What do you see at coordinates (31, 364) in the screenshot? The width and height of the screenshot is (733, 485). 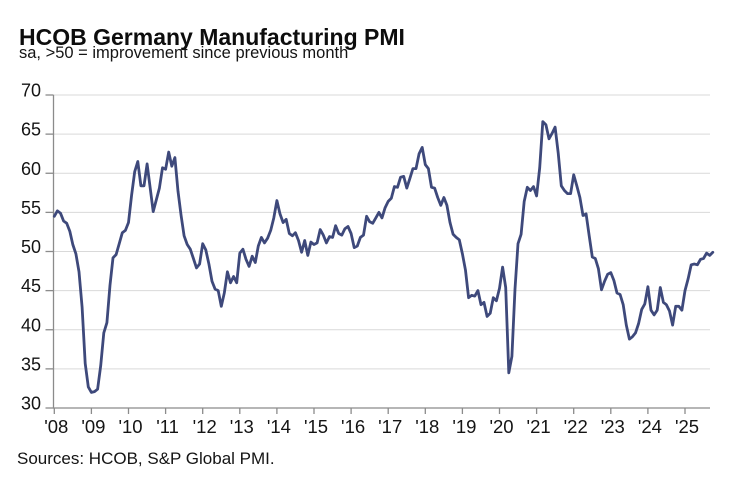 I see `y-tick-label: 35` at bounding box center [31, 364].